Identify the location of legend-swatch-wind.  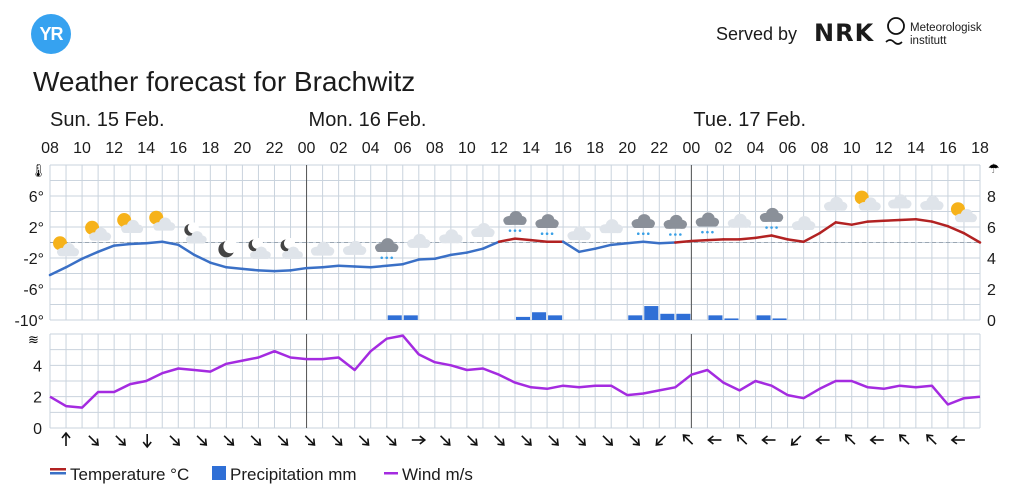
(391, 473).